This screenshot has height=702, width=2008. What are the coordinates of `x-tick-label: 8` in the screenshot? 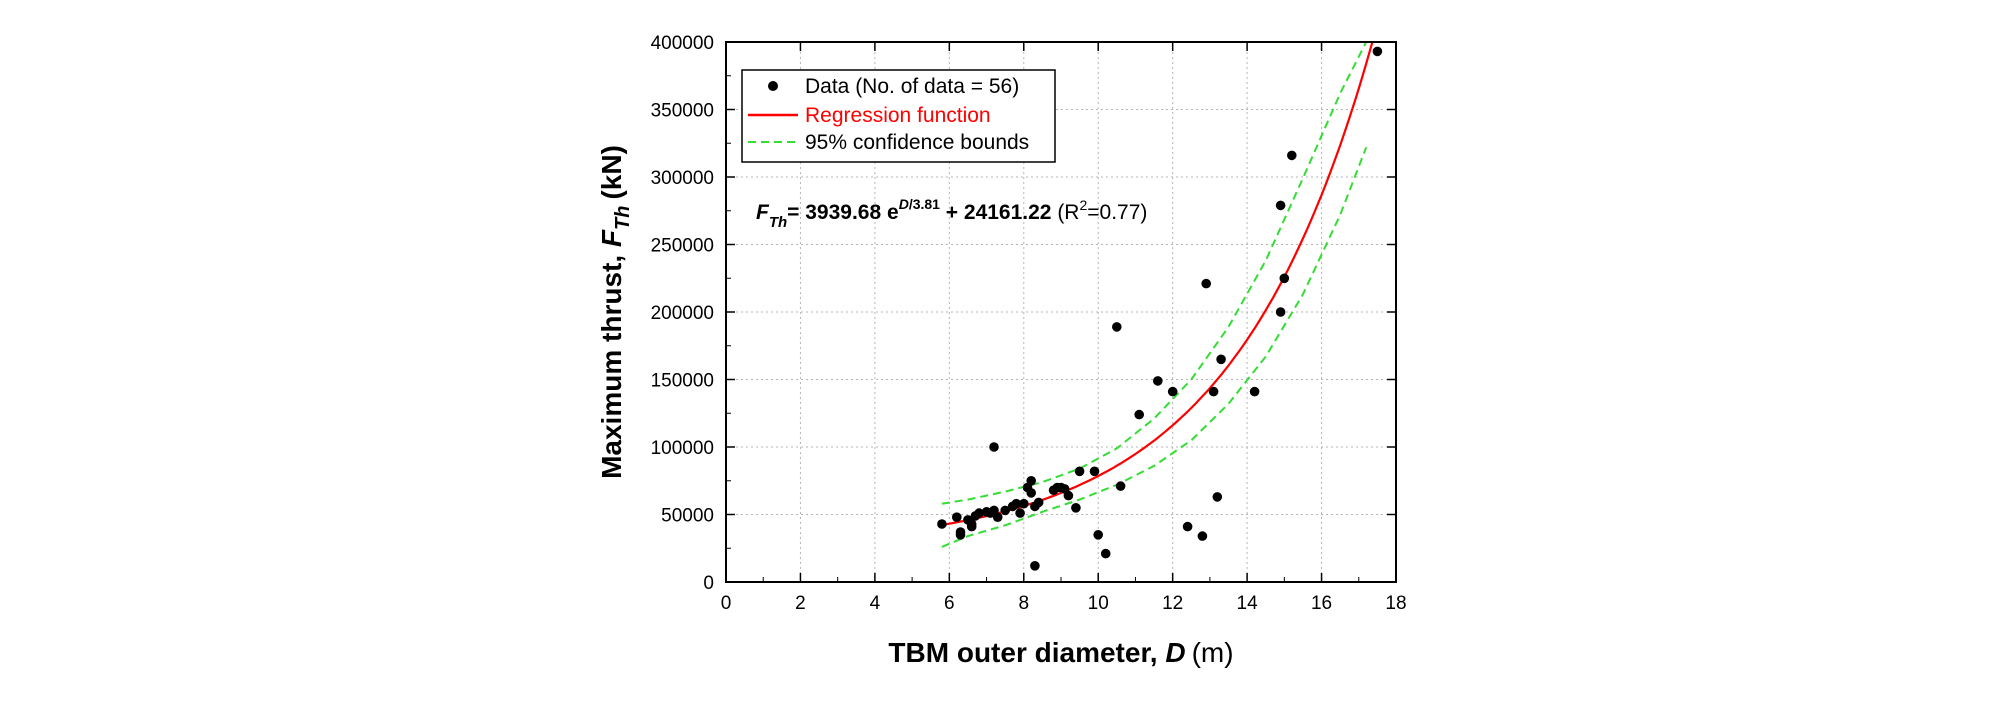 It's located at (1023, 603).